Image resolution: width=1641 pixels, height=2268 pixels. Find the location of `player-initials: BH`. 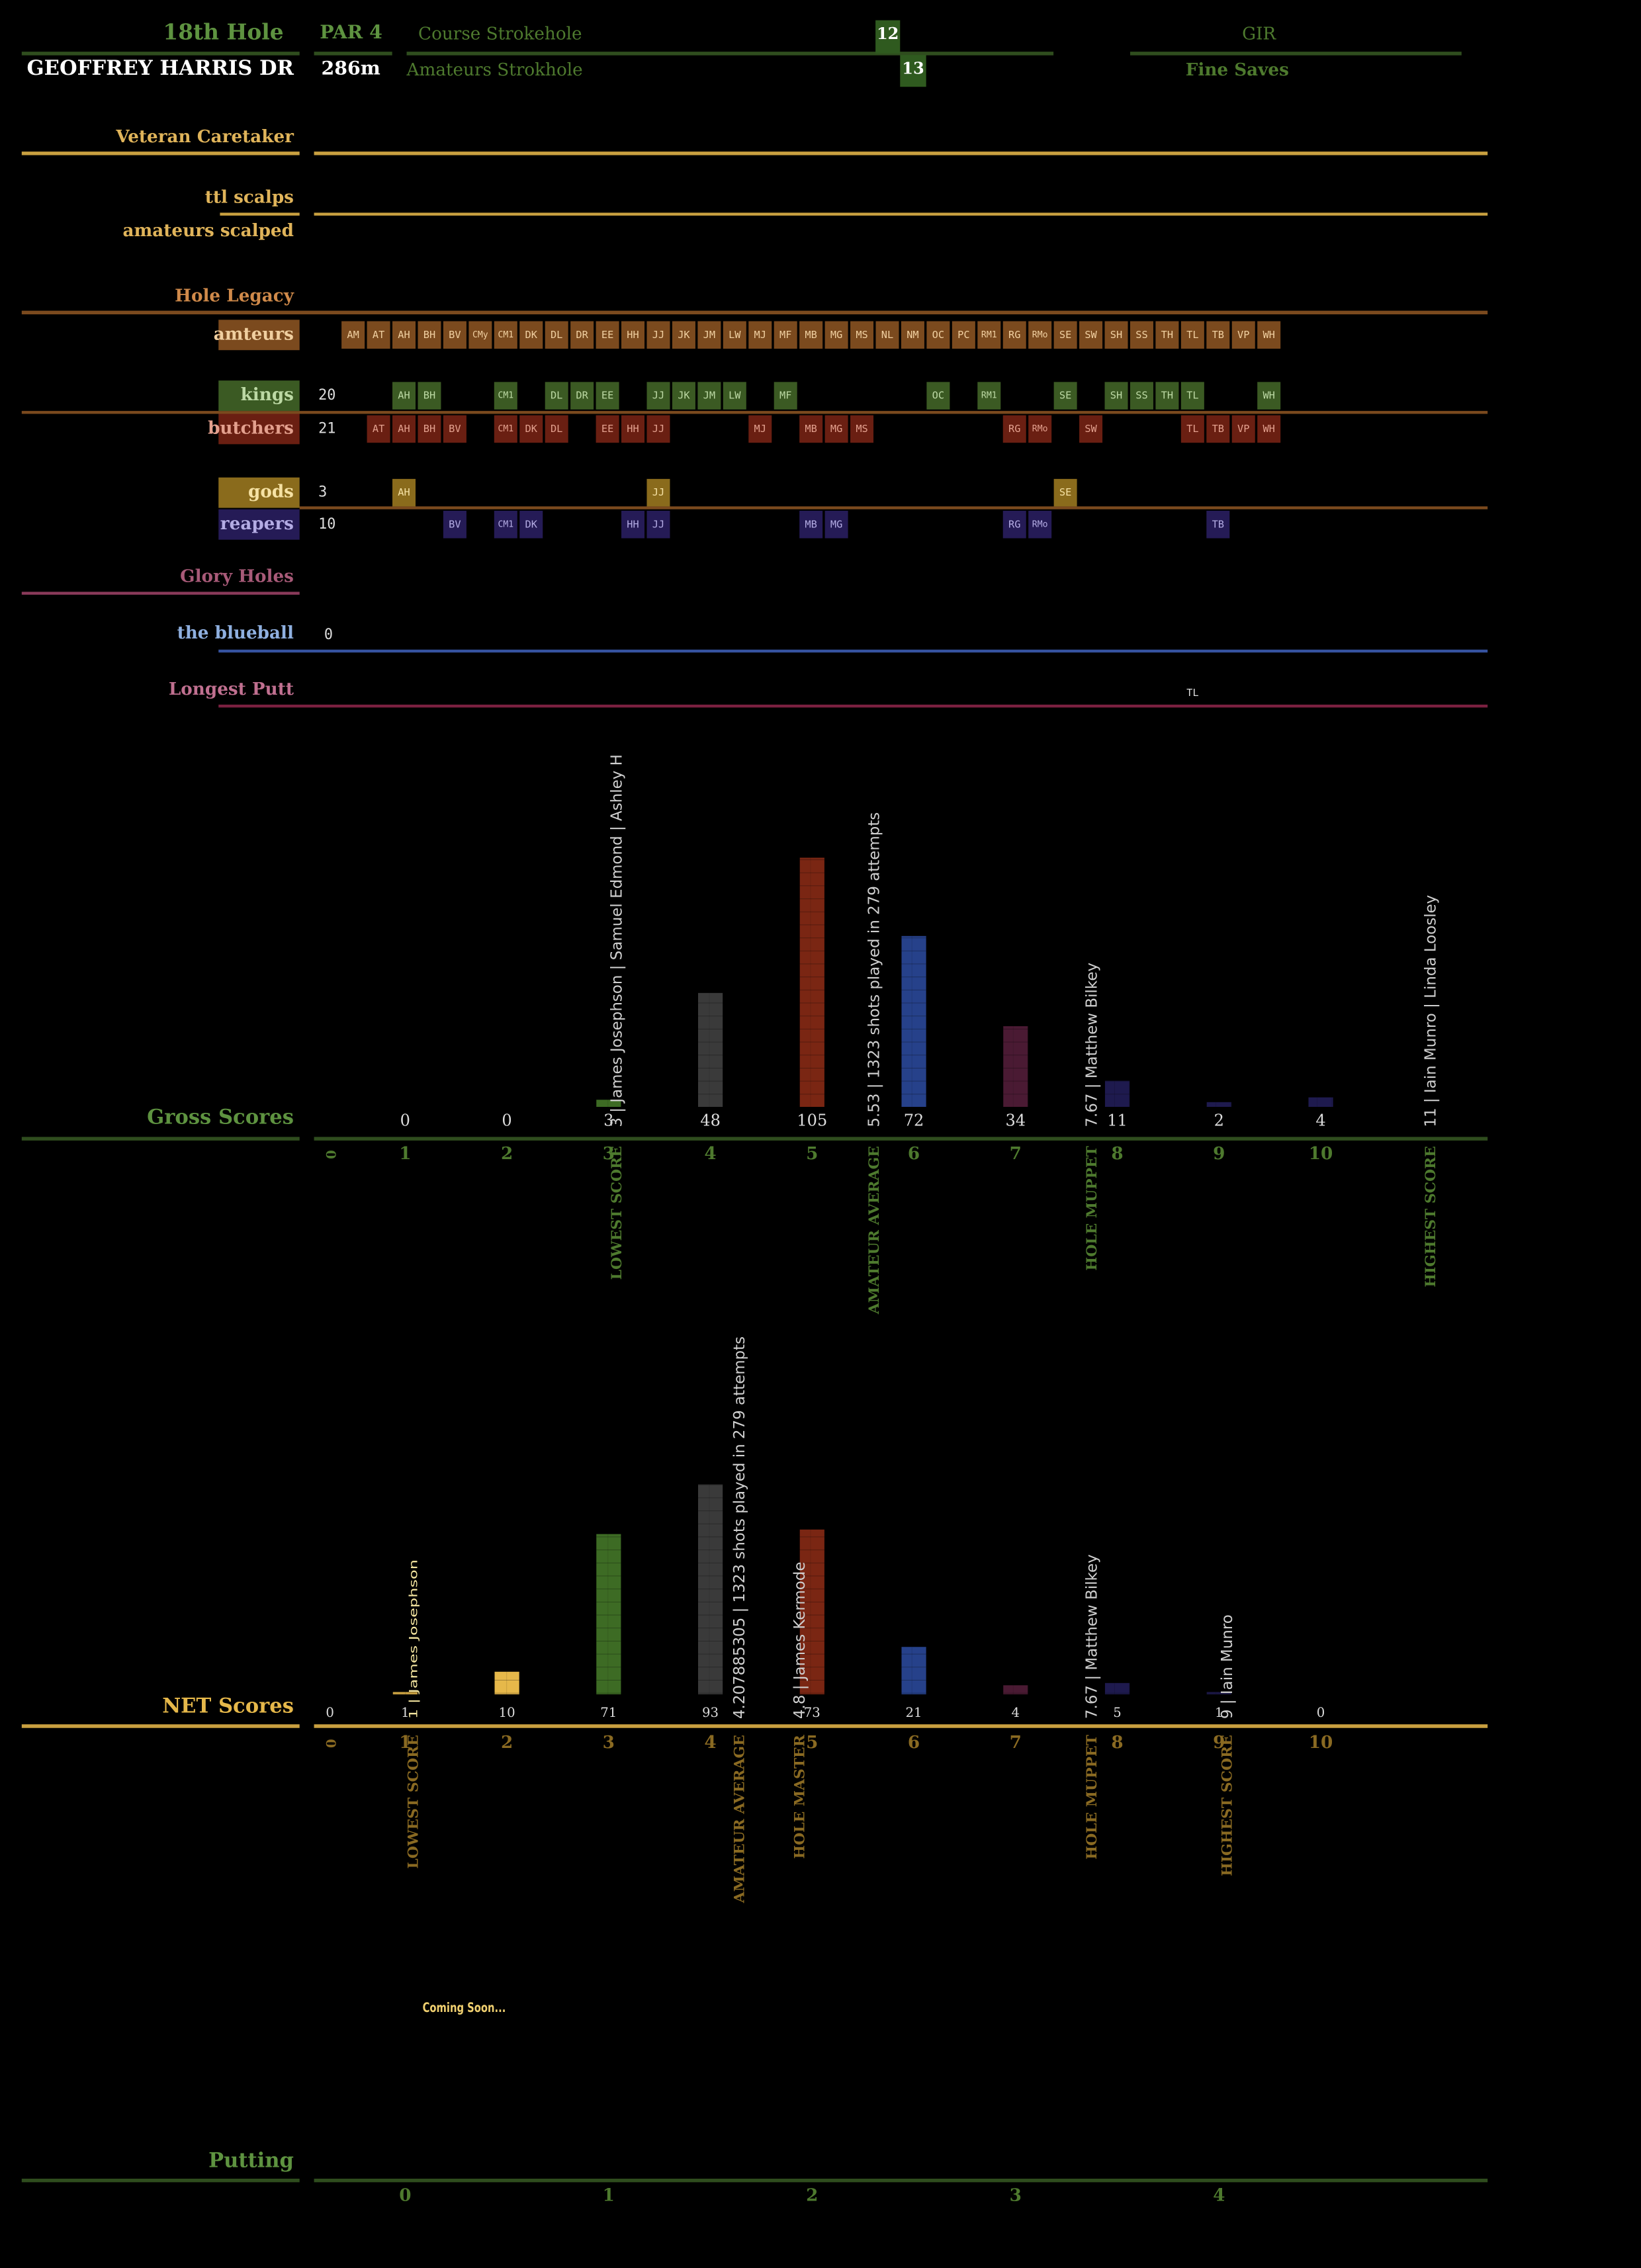

player-initials: BH is located at coordinates (429, 335).